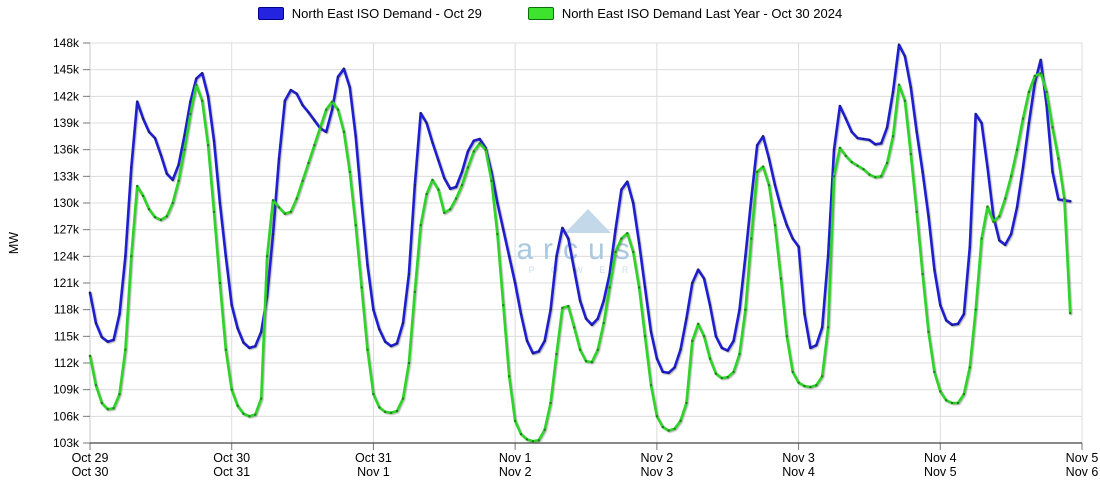  I want to click on legend-color-swatch-icon, so click(540, 13).